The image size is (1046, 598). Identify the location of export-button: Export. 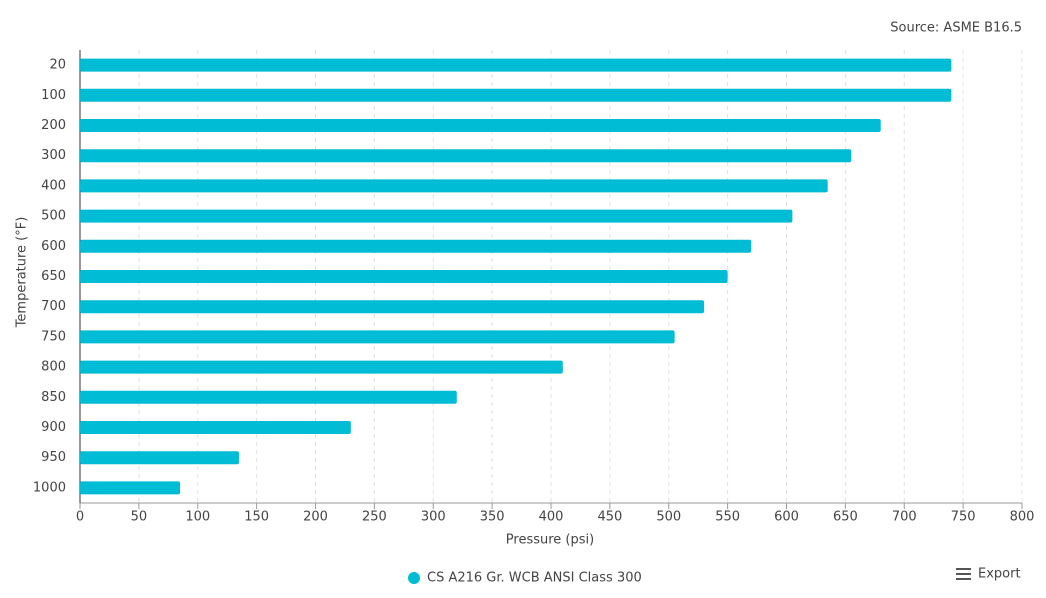
(988, 574).